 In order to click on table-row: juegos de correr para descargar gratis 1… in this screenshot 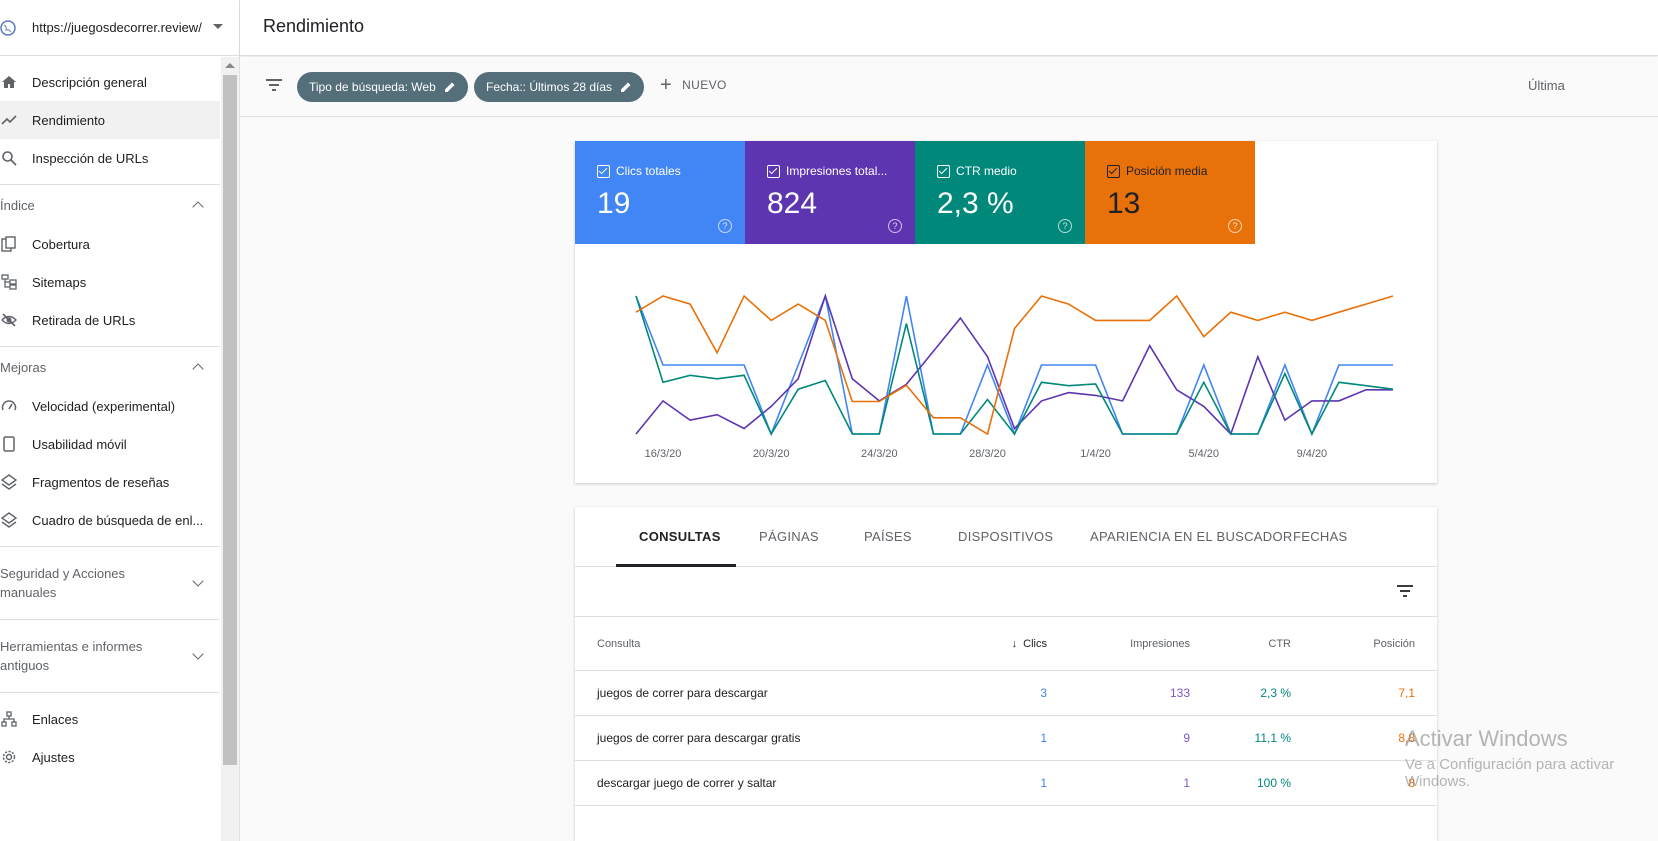, I will do `click(1006, 738)`.